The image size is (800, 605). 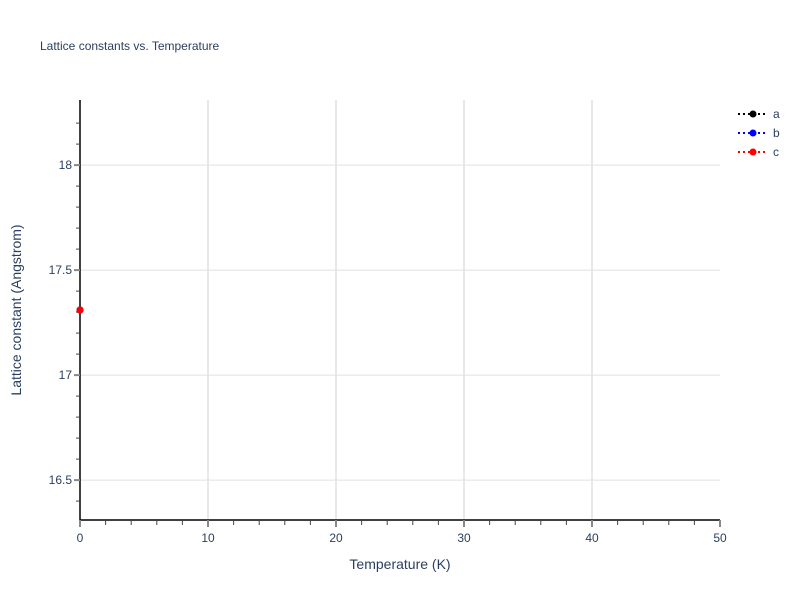 I want to click on x-axis-title: Temperature (K), so click(x=399, y=564).